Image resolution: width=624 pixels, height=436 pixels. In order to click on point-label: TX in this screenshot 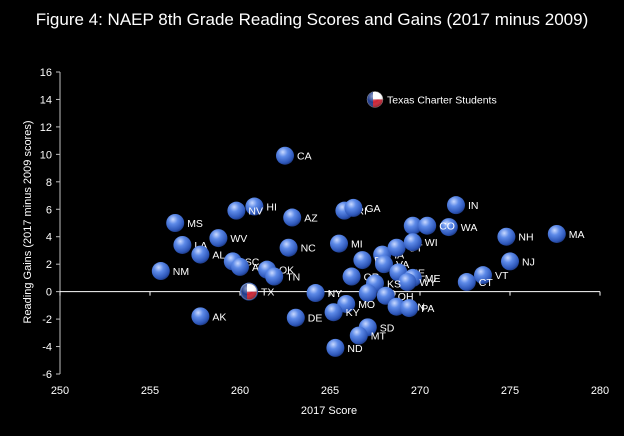, I will do `click(267, 293)`.